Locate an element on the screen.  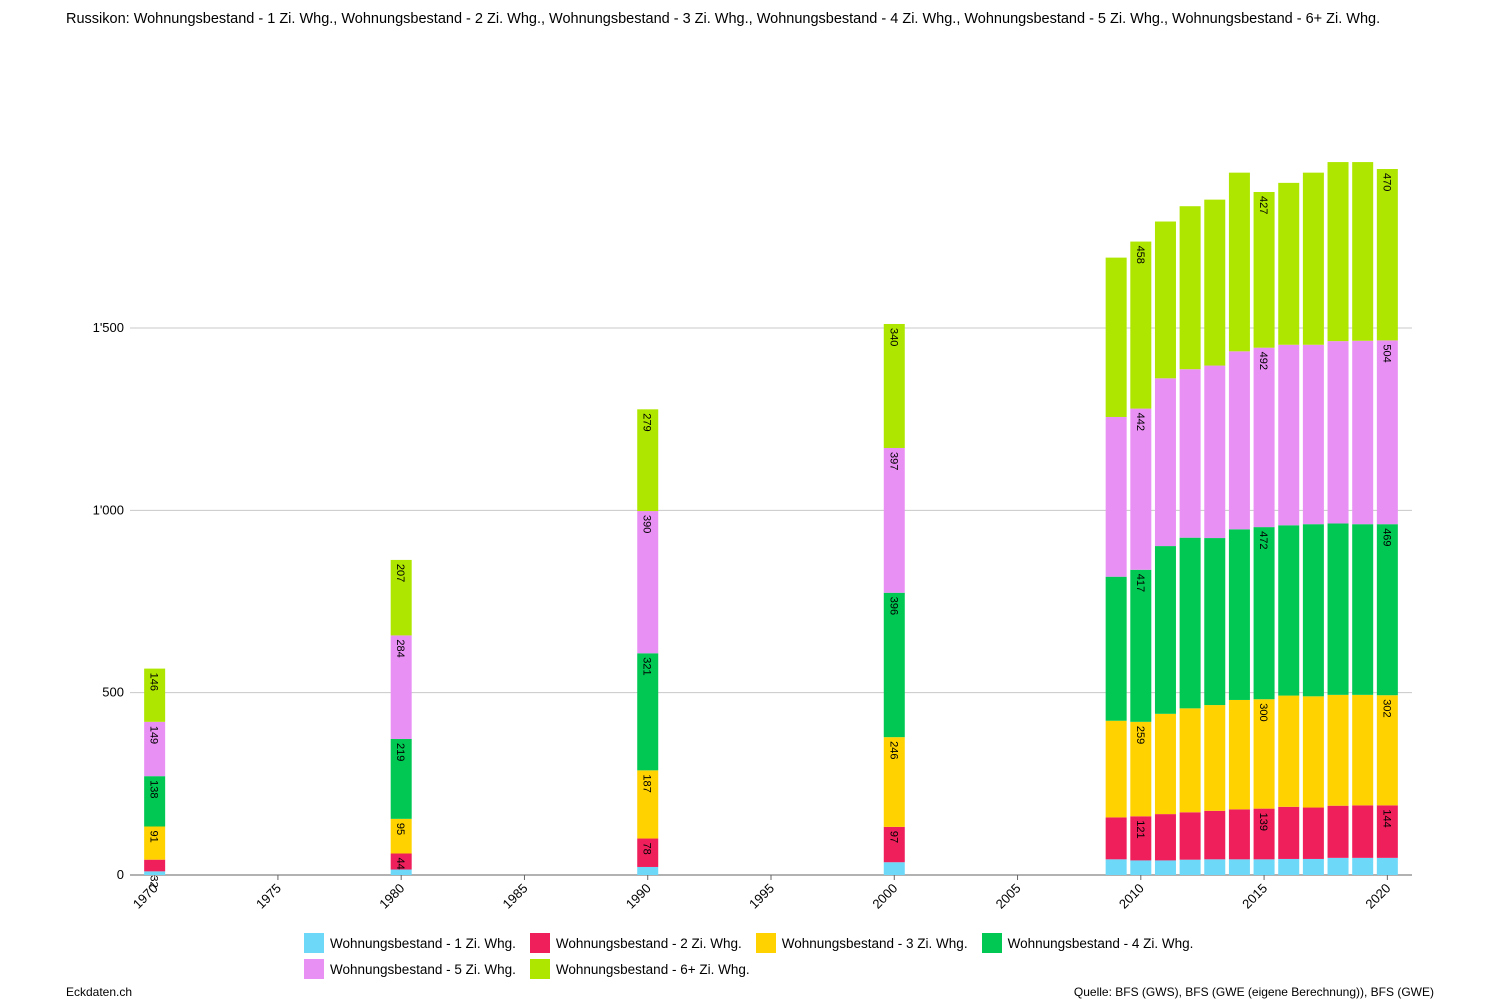
legend-label: Wohnungsbestand - 1 Zi. Whg. is located at coordinates (423, 943).